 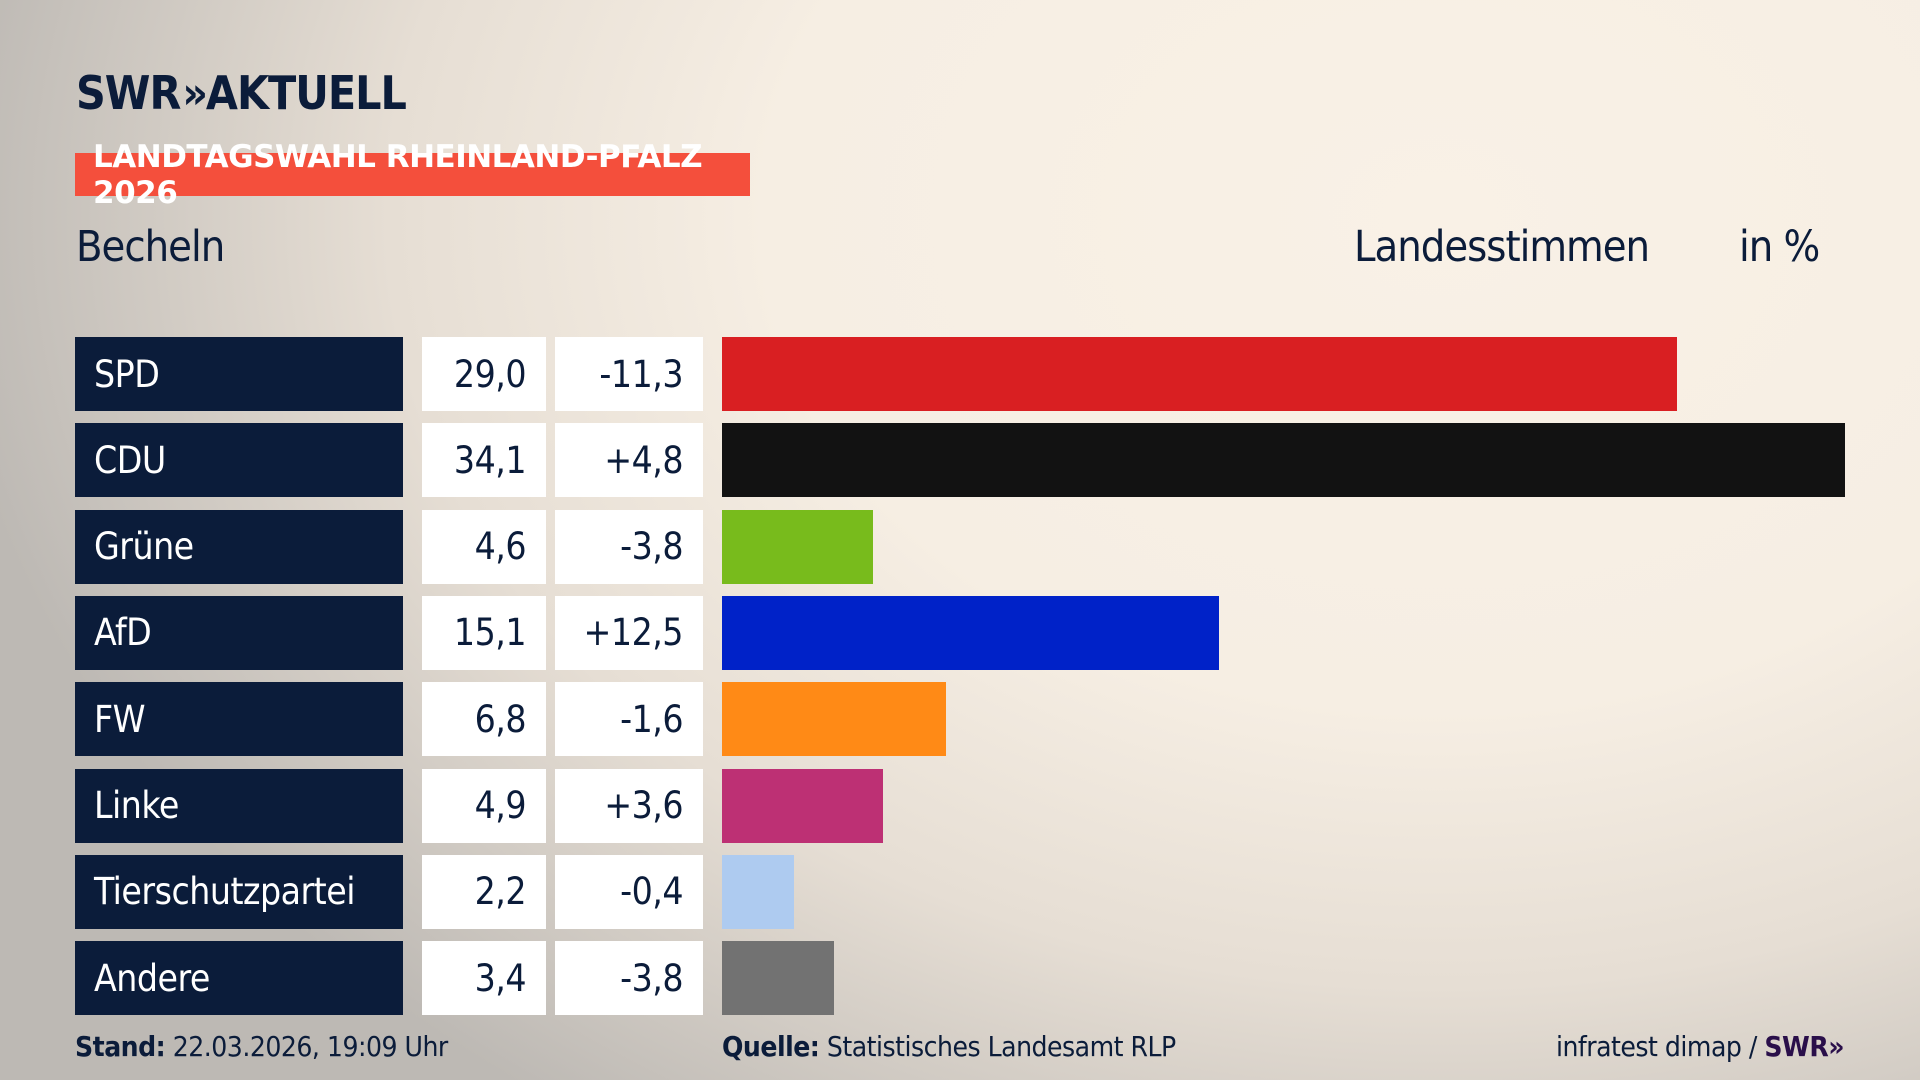 I want to click on election-banner: LANDTAGSWAHL RHEINLAND-PFALZ 2026, so click(x=412, y=175).